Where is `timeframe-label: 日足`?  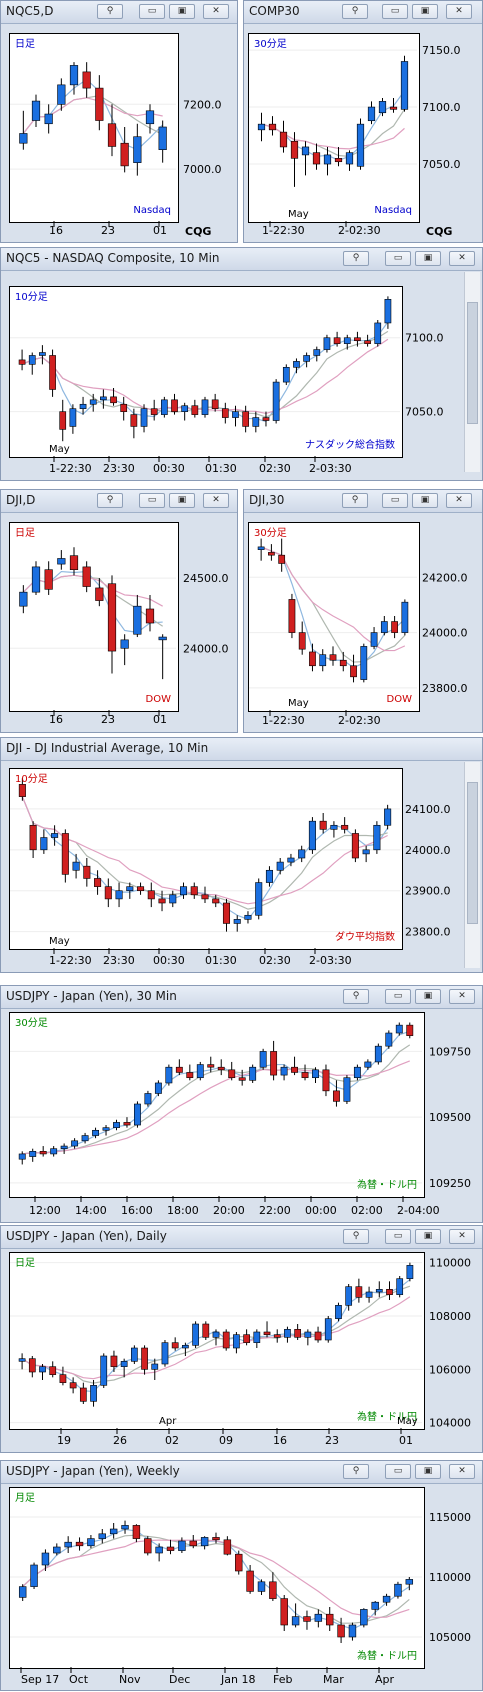 timeframe-label: 日足 is located at coordinates (25, 44).